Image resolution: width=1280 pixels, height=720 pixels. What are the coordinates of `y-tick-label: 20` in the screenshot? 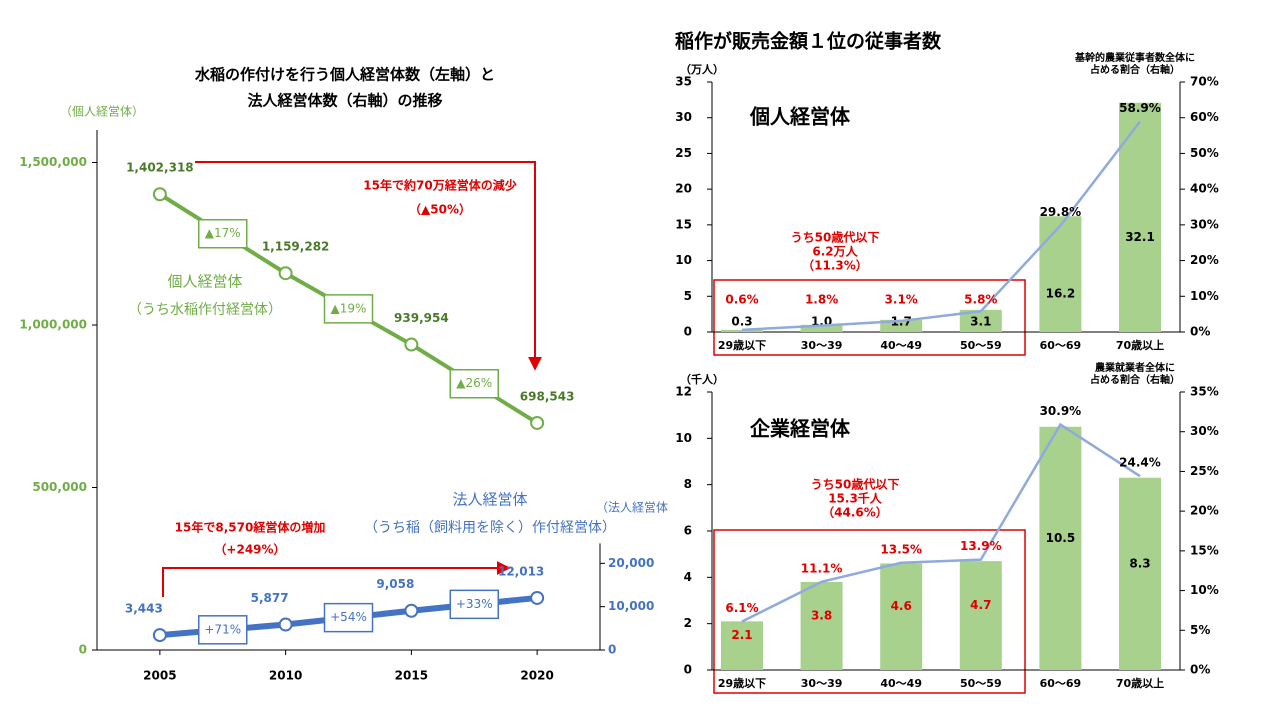 It's located at (683, 189).